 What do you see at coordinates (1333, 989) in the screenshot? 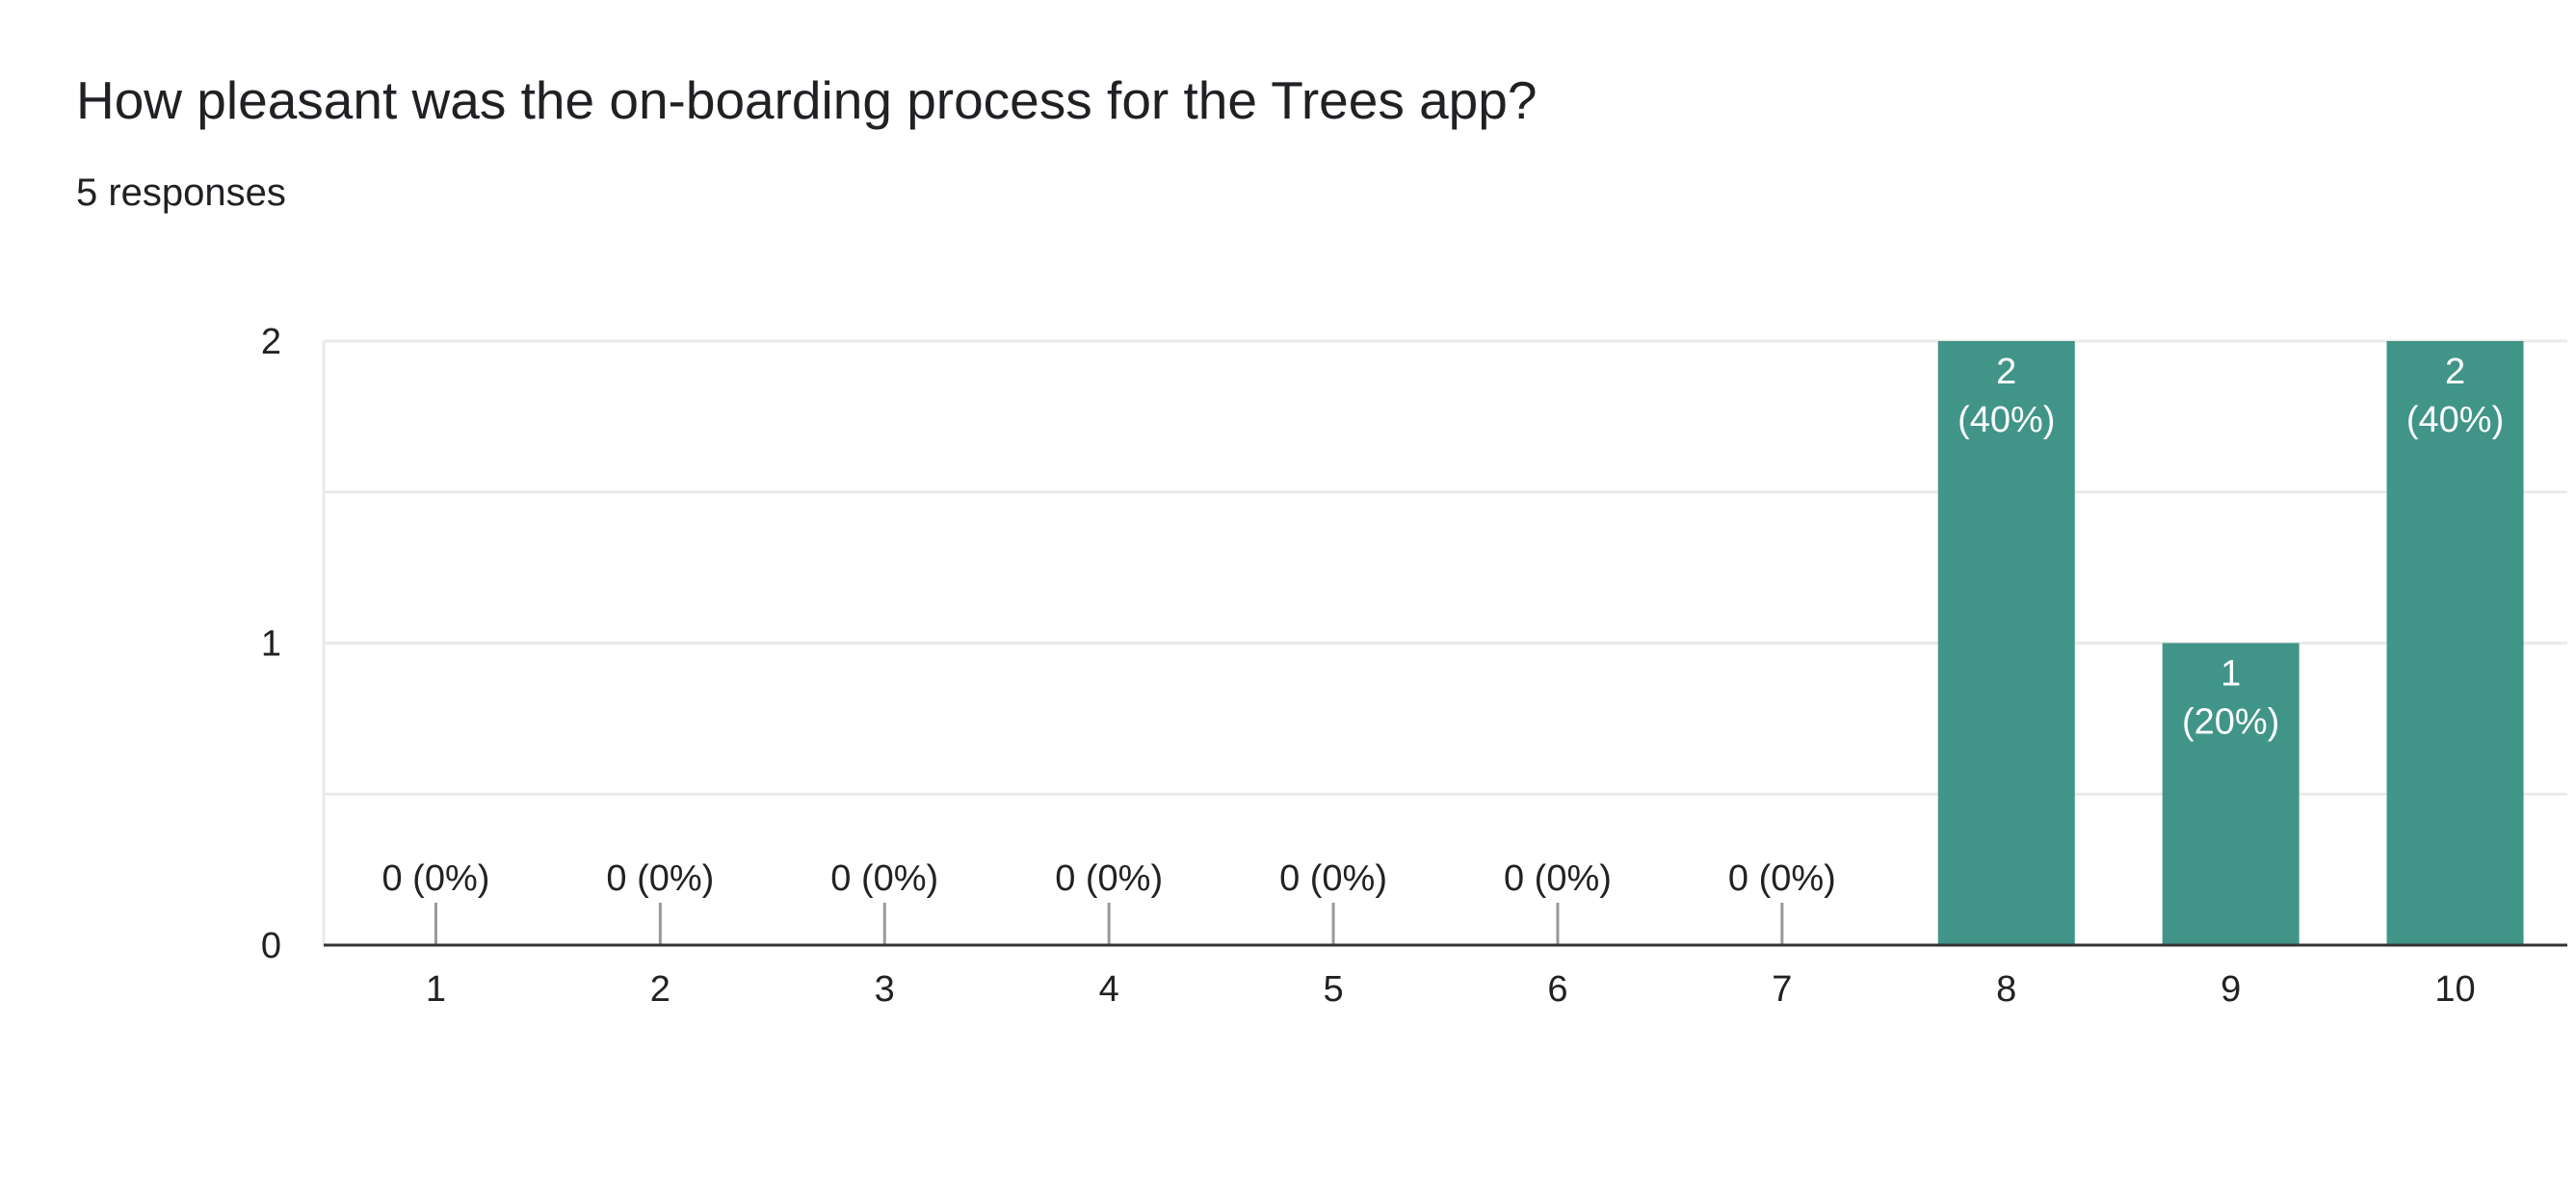
I see `x-tick-label: 5` at bounding box center [1333, 989].